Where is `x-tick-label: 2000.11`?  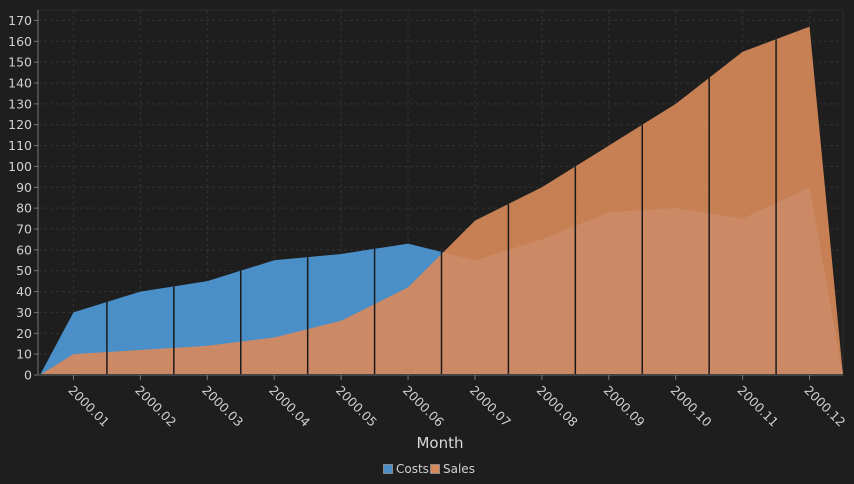 x-tick-label: 2000.11 is located at coordinates (758, 406).